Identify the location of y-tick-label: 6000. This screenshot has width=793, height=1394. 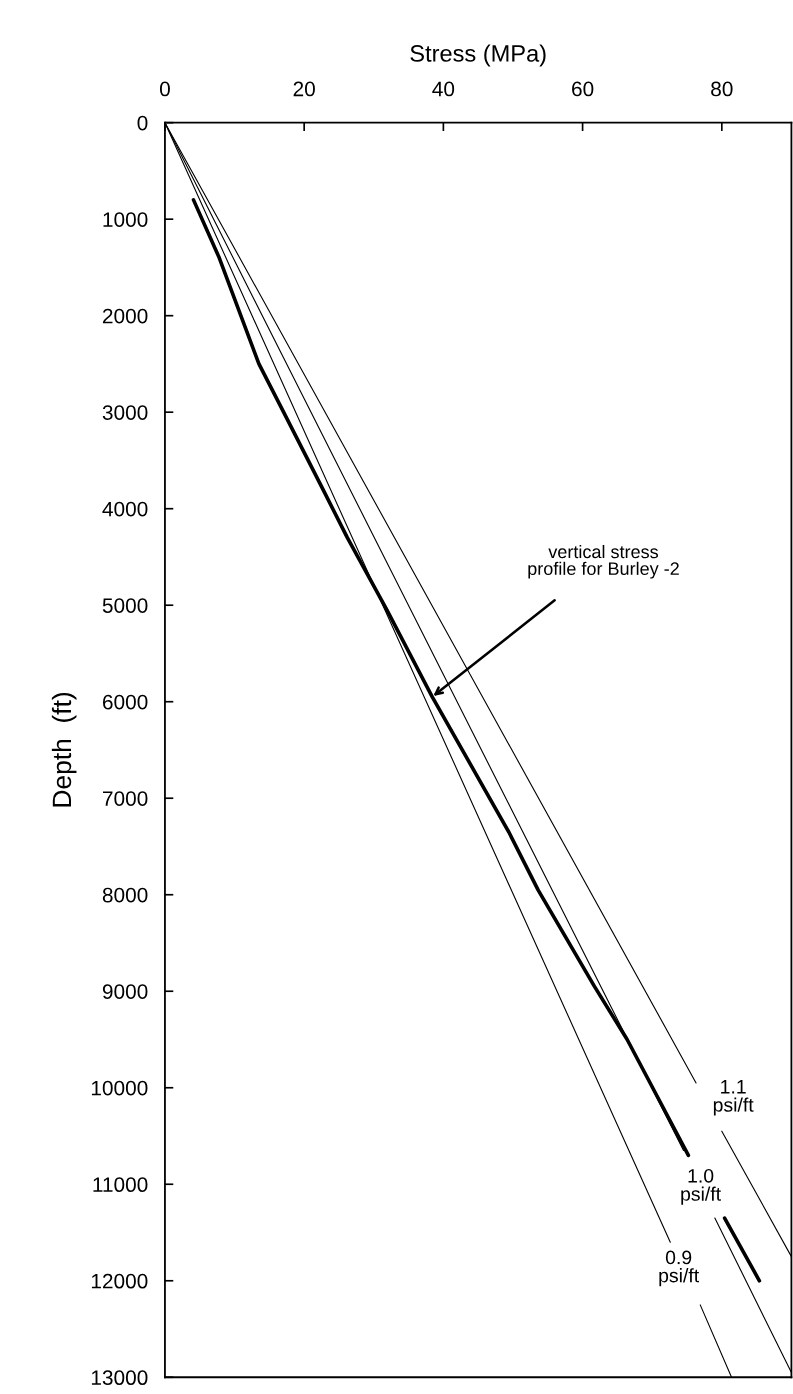
(125, 702).